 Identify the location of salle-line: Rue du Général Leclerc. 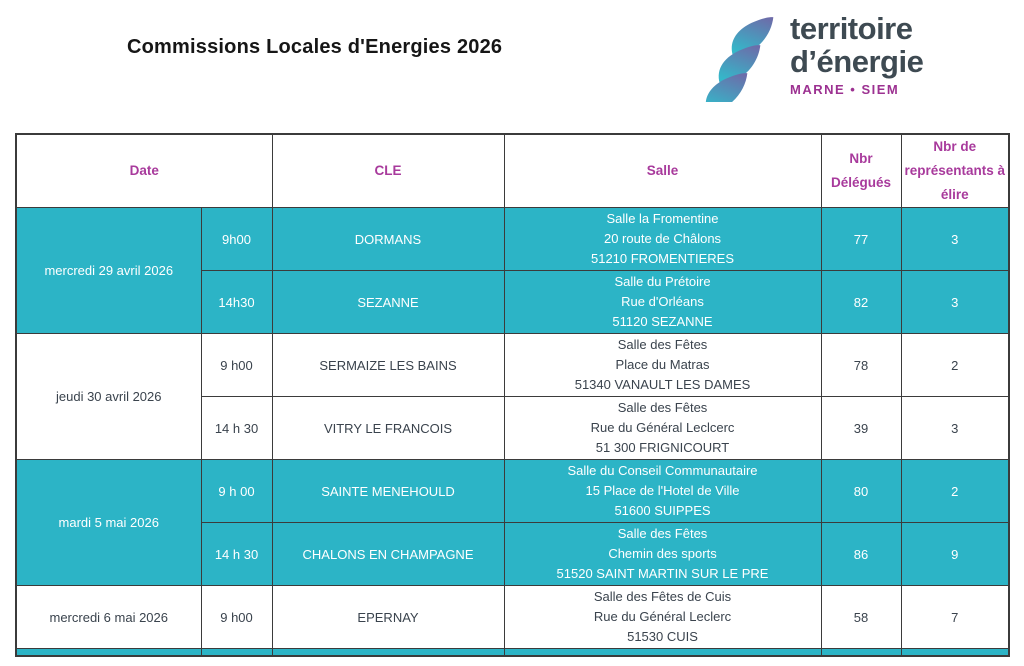
(662, 616).